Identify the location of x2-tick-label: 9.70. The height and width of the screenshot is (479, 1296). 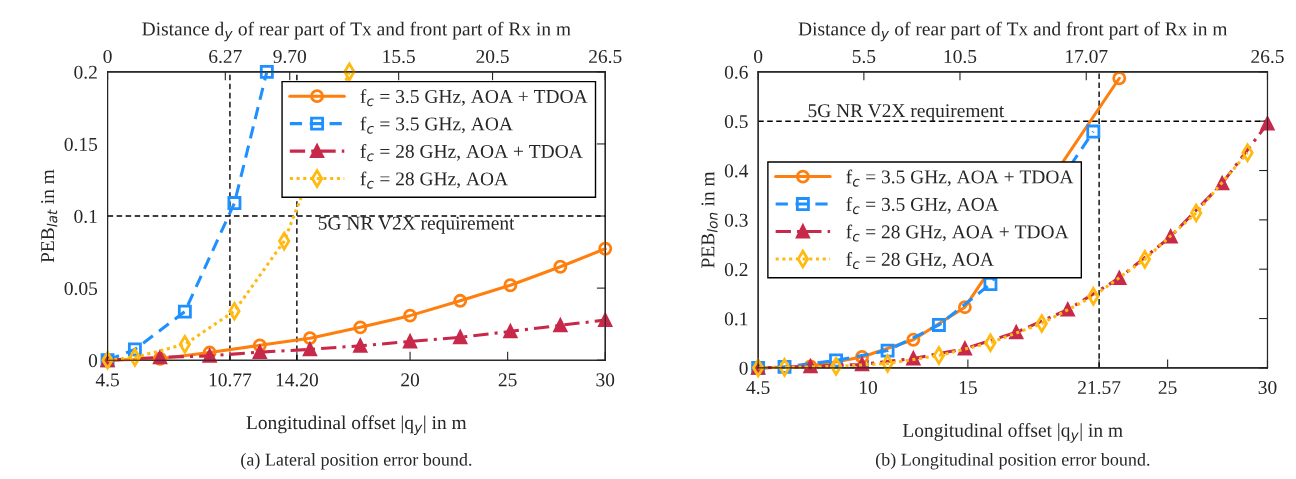
(289, 56).